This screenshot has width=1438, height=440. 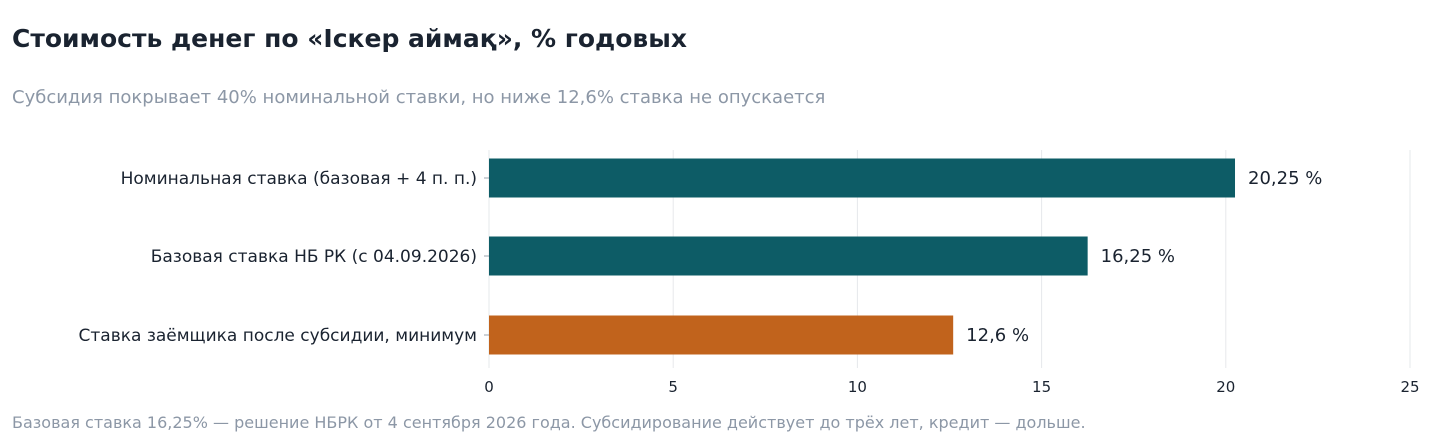 I want to click on category-label: Номинальная ставка (базовая + 4 п. п.), so click(x=299, y=179).